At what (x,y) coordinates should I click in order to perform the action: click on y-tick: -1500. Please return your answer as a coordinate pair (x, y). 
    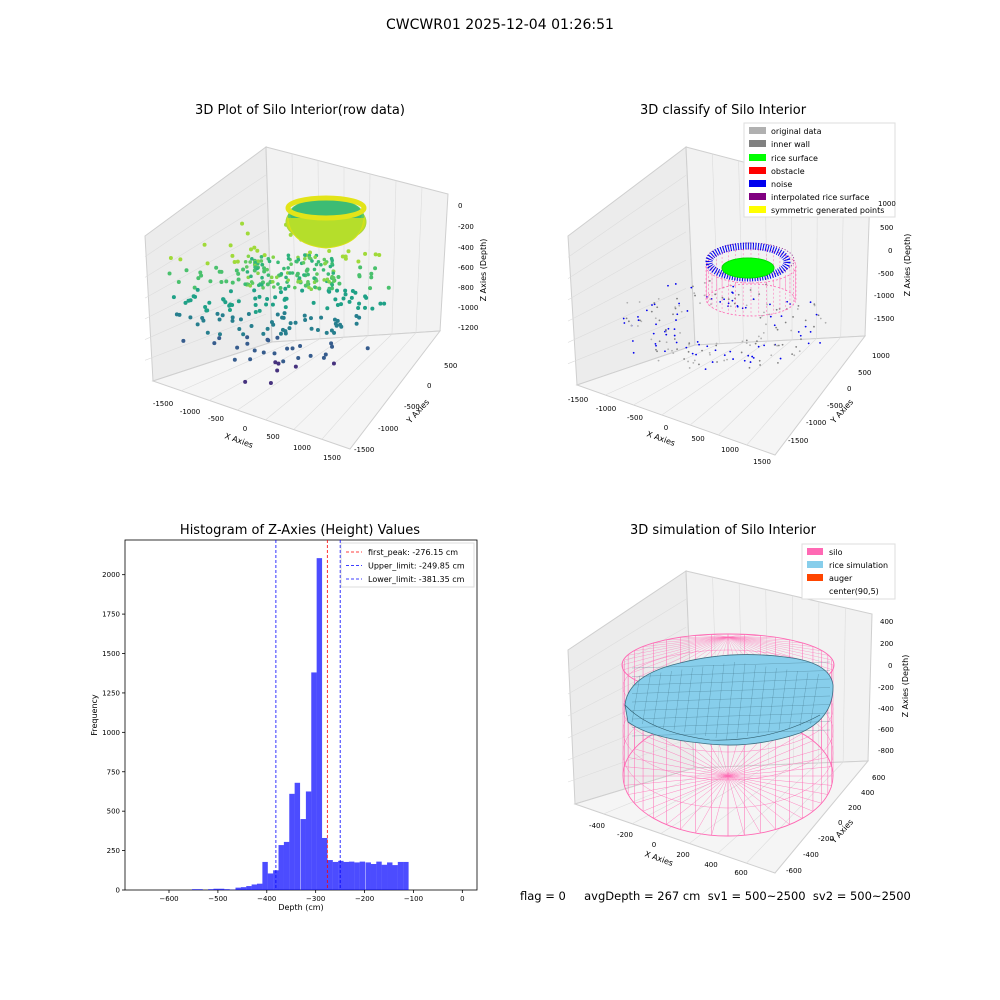
    Looking at the image, I should click on (798, 441).